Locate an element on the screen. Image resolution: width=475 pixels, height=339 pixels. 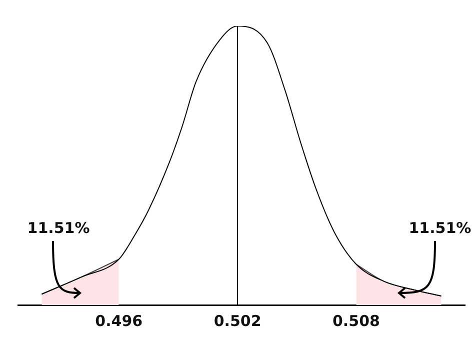
x-tick-label: 0.496 is located at coordinates (119, 321).